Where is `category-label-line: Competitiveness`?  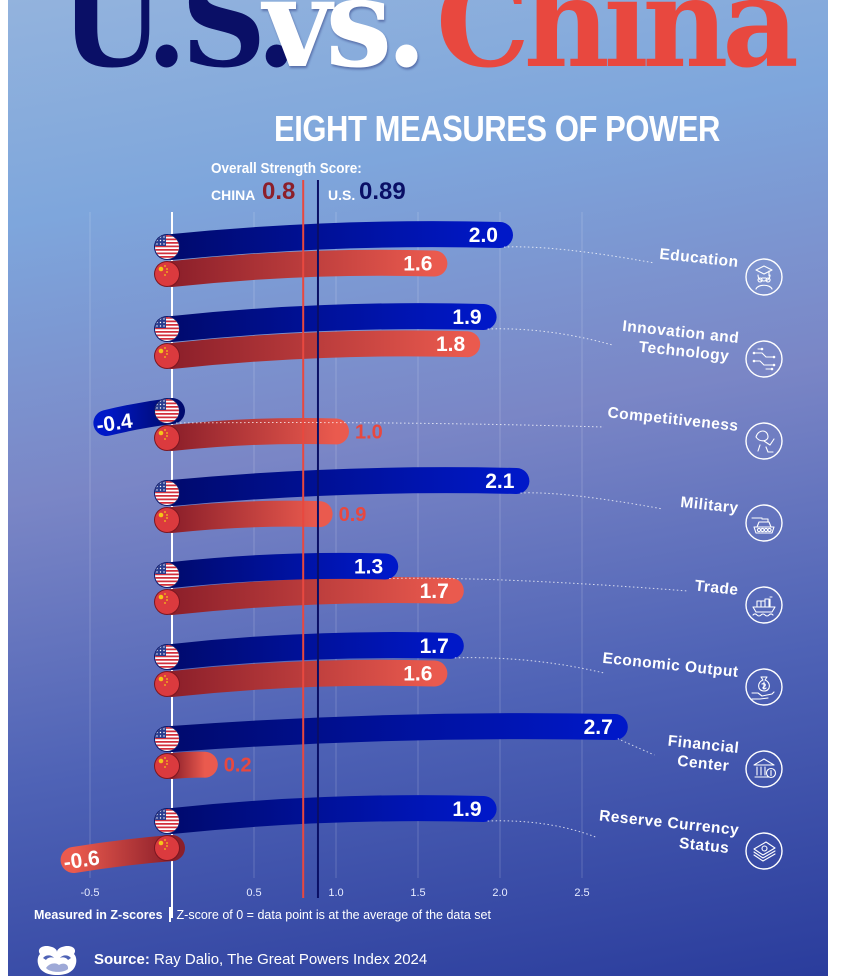 category-label-line: Competitiveness is located at coordinates (673, 419).